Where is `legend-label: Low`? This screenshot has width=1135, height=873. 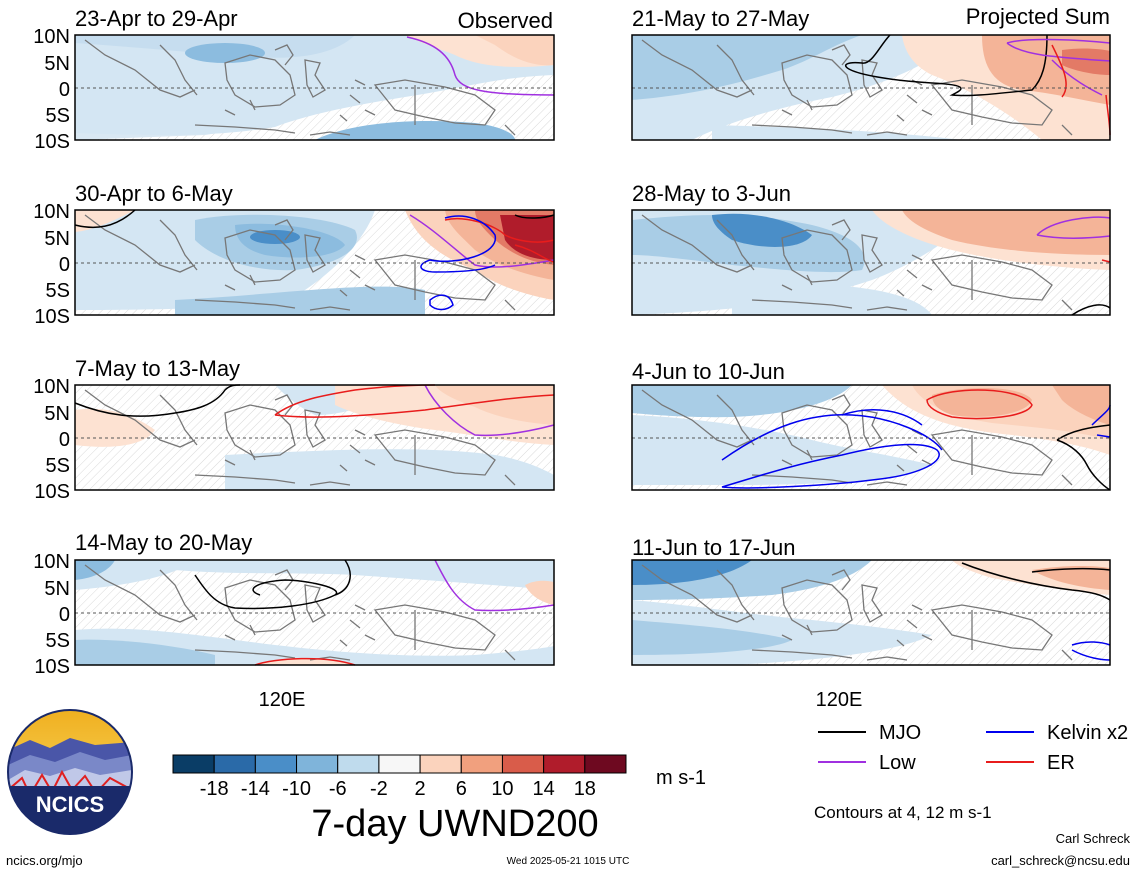 legend-label: Low is located at coordinates (897, 763).